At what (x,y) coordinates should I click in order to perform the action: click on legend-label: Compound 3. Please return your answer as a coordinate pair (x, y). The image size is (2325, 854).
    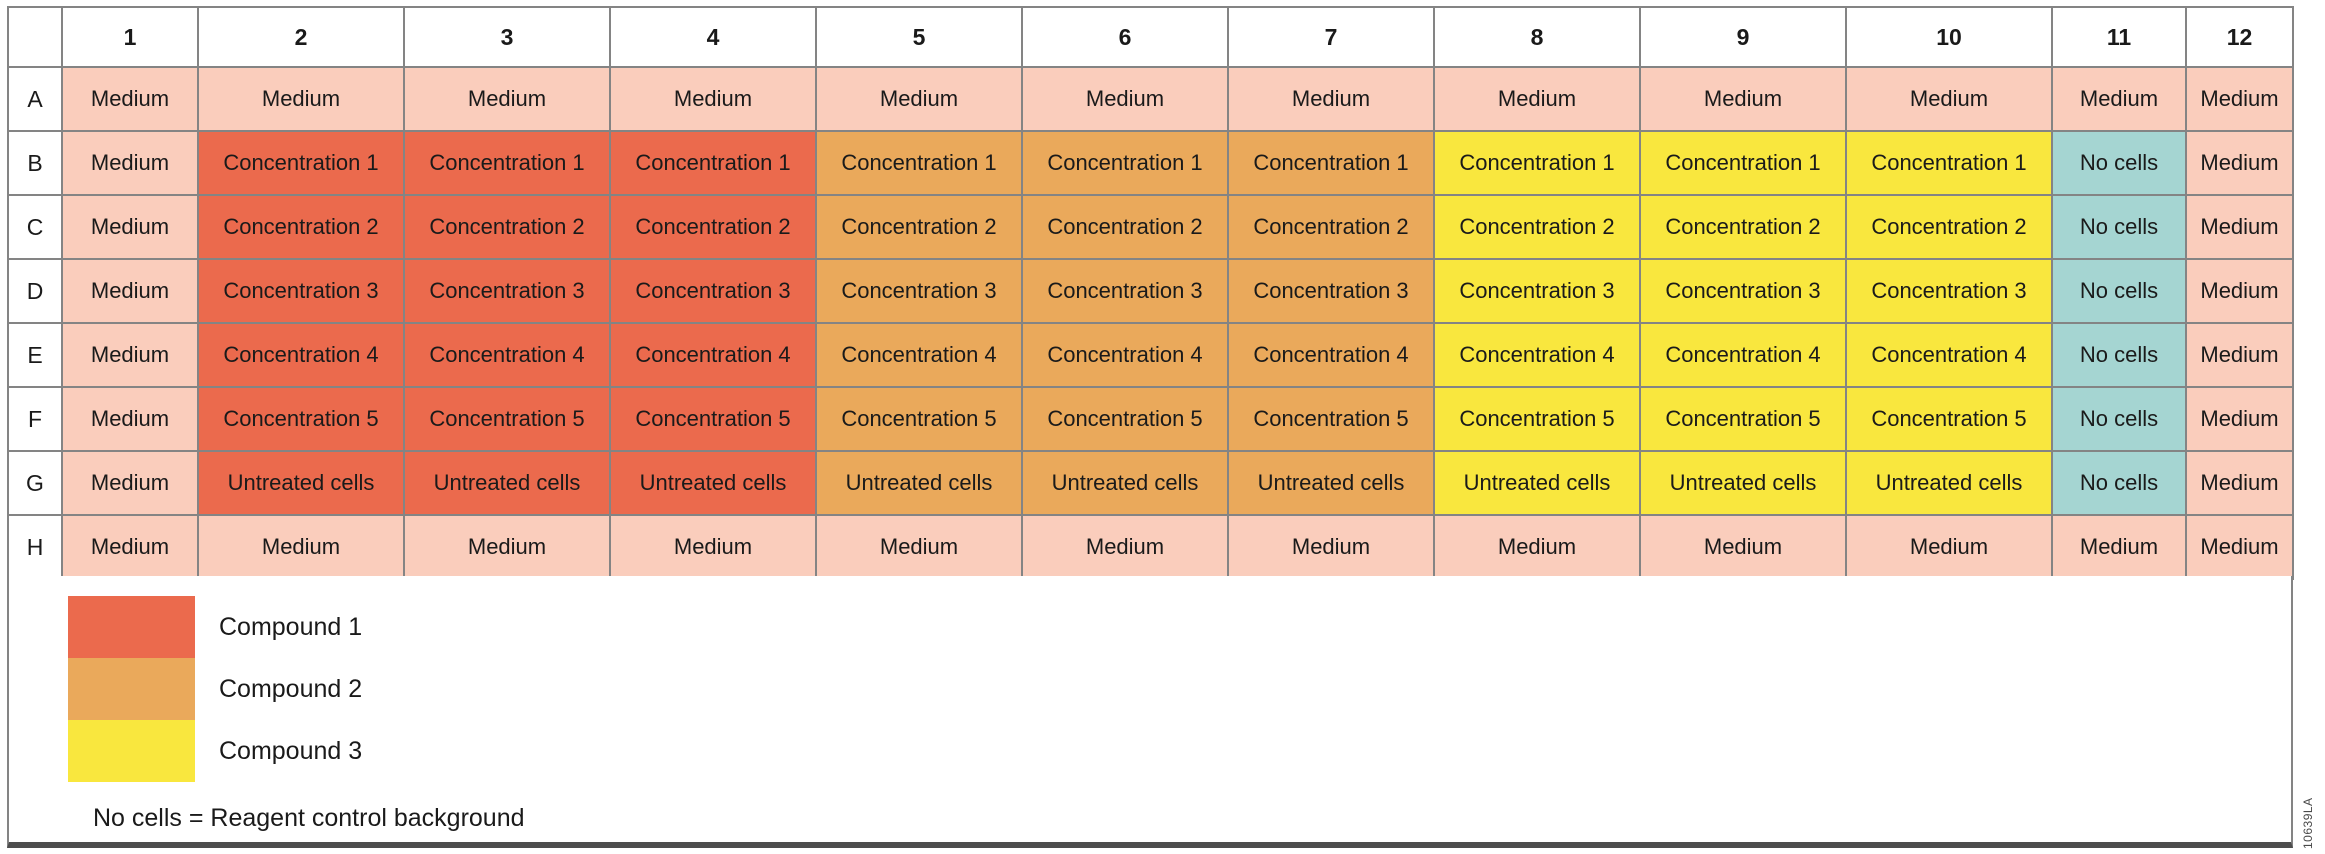
    Looking at the image, I should click on (291, 750).